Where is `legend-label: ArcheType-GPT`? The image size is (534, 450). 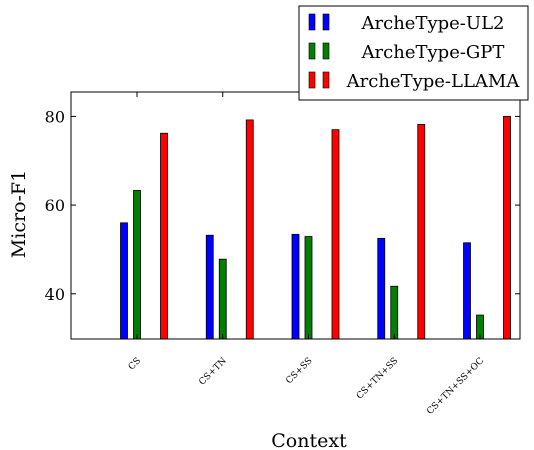
legend-label: ArcheType-GPT is located at coordinates (433, 52).